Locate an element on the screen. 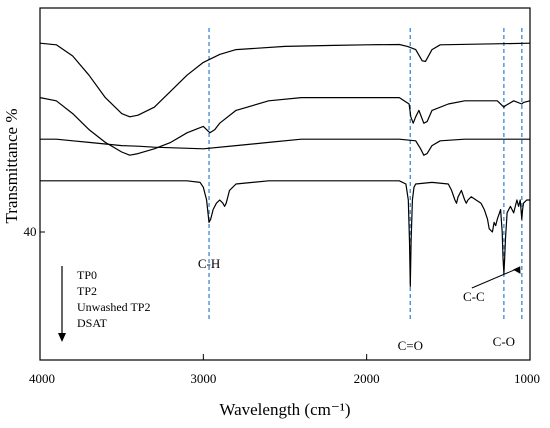 The width and height of the screenshot is (550, 428). peak-label: C-O is located at coordinates (504, 341).